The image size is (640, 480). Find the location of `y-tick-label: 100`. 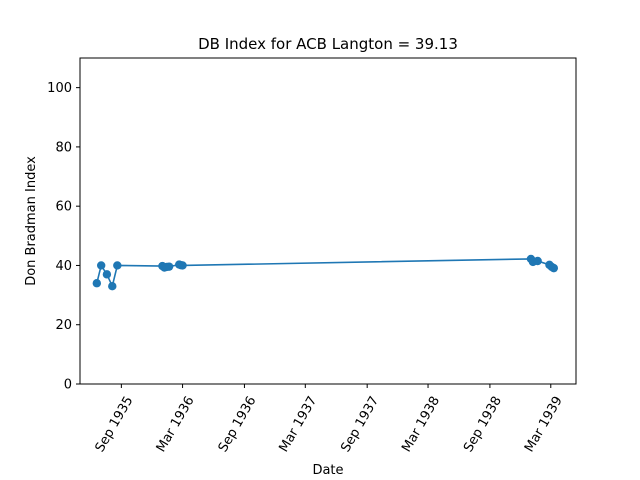

y-tick-label: 100 is located at coordinates (59, 88).